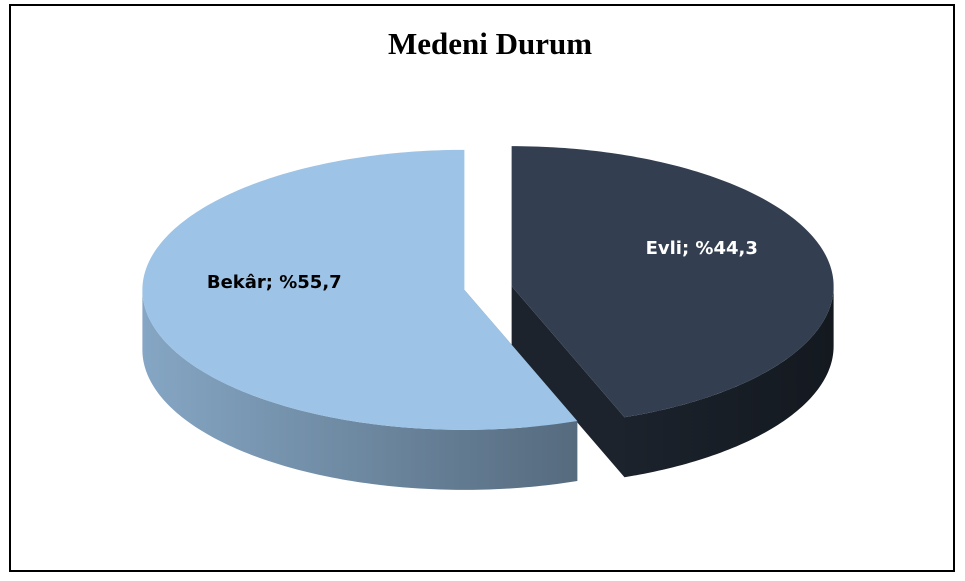 This screenshot has height=581, width=965. Describe the element at coordinates (274, 282) in the screenshot. I see `data-label: Bekâr; %55,7` at that location.